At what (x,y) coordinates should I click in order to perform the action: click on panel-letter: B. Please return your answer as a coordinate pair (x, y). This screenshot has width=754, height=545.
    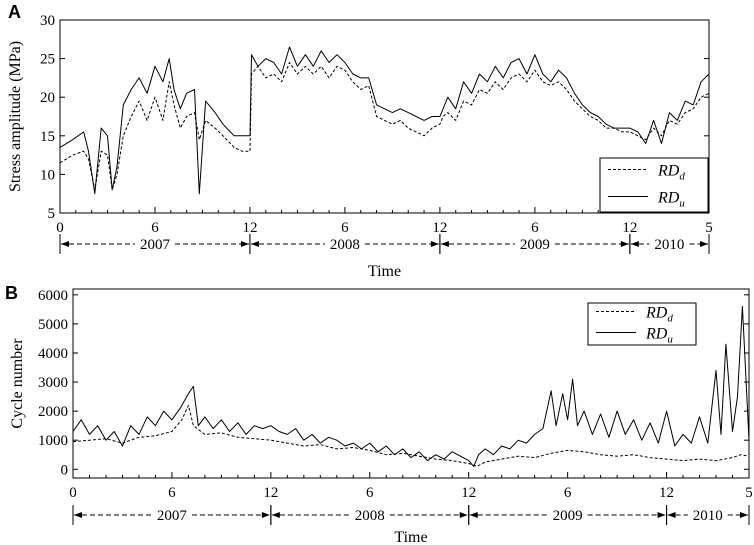
    Looking at the image, I should click on (11, 293).